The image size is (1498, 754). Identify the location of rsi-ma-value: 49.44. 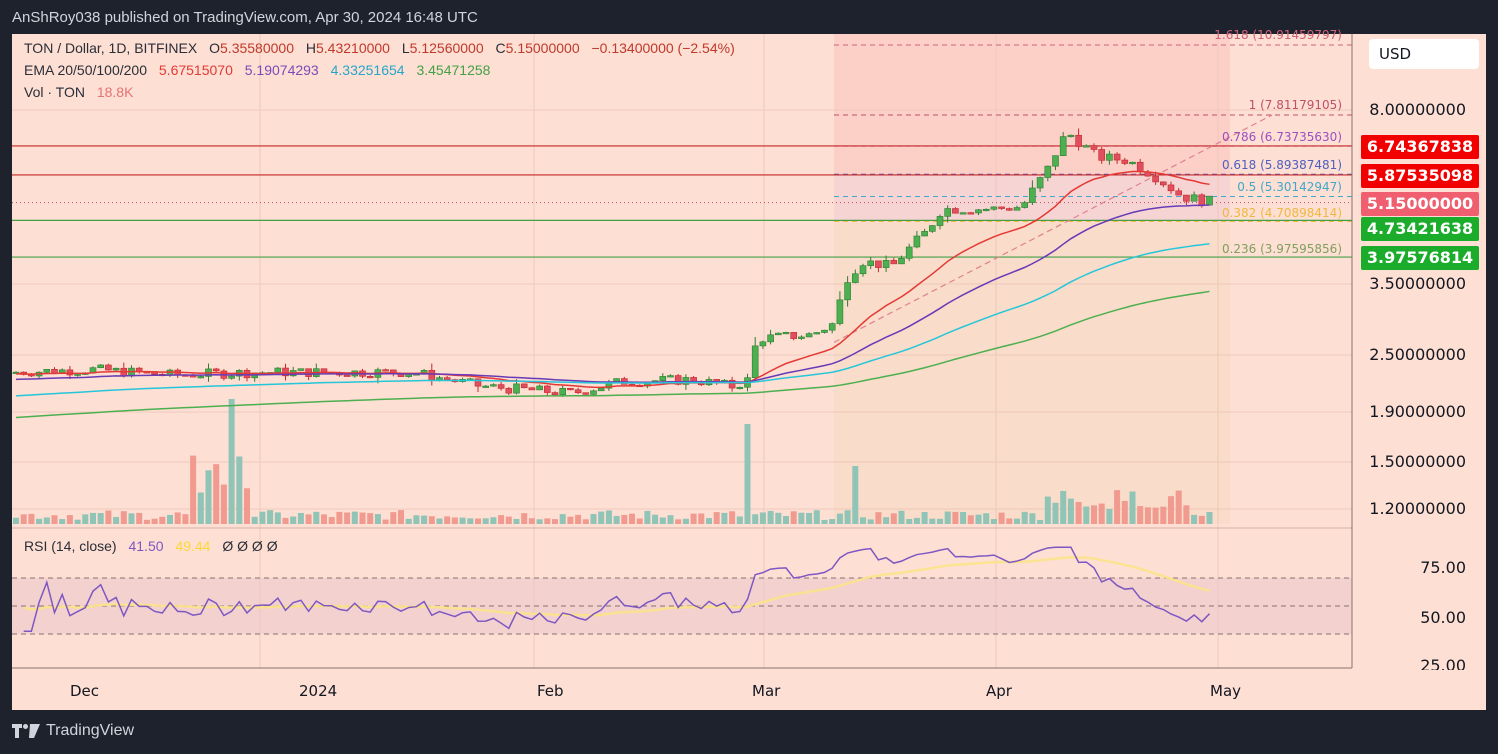
(193, 546).